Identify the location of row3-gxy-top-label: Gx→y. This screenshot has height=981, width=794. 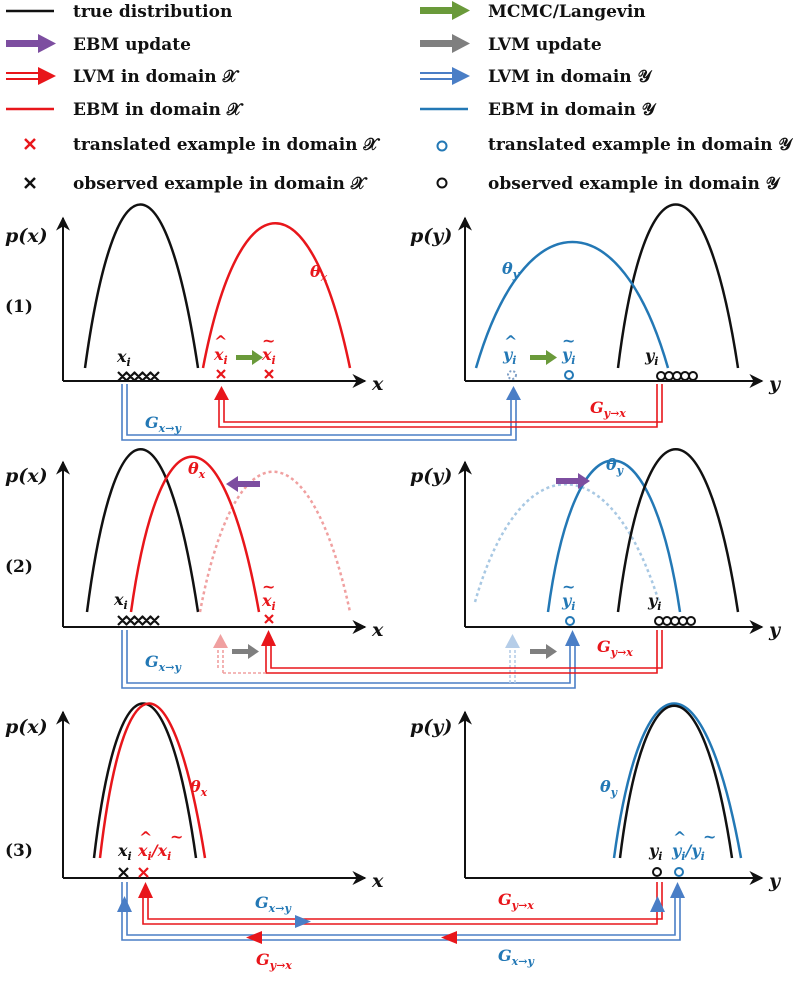
(273, 904).